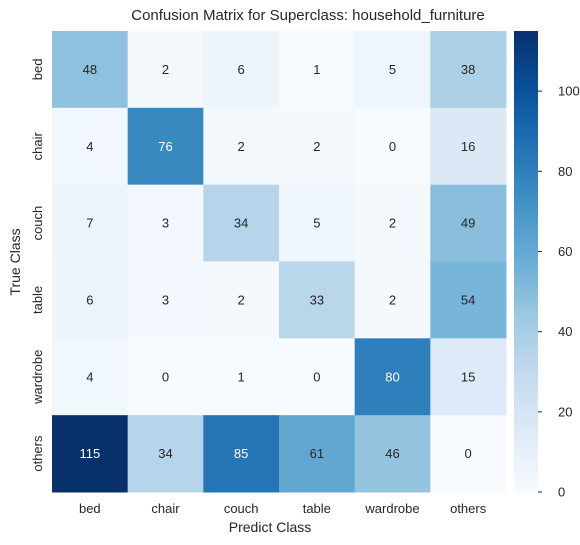 This screenshot has width=580, height=545. I want to click on cell-value-label: 38, so click(468, 69).